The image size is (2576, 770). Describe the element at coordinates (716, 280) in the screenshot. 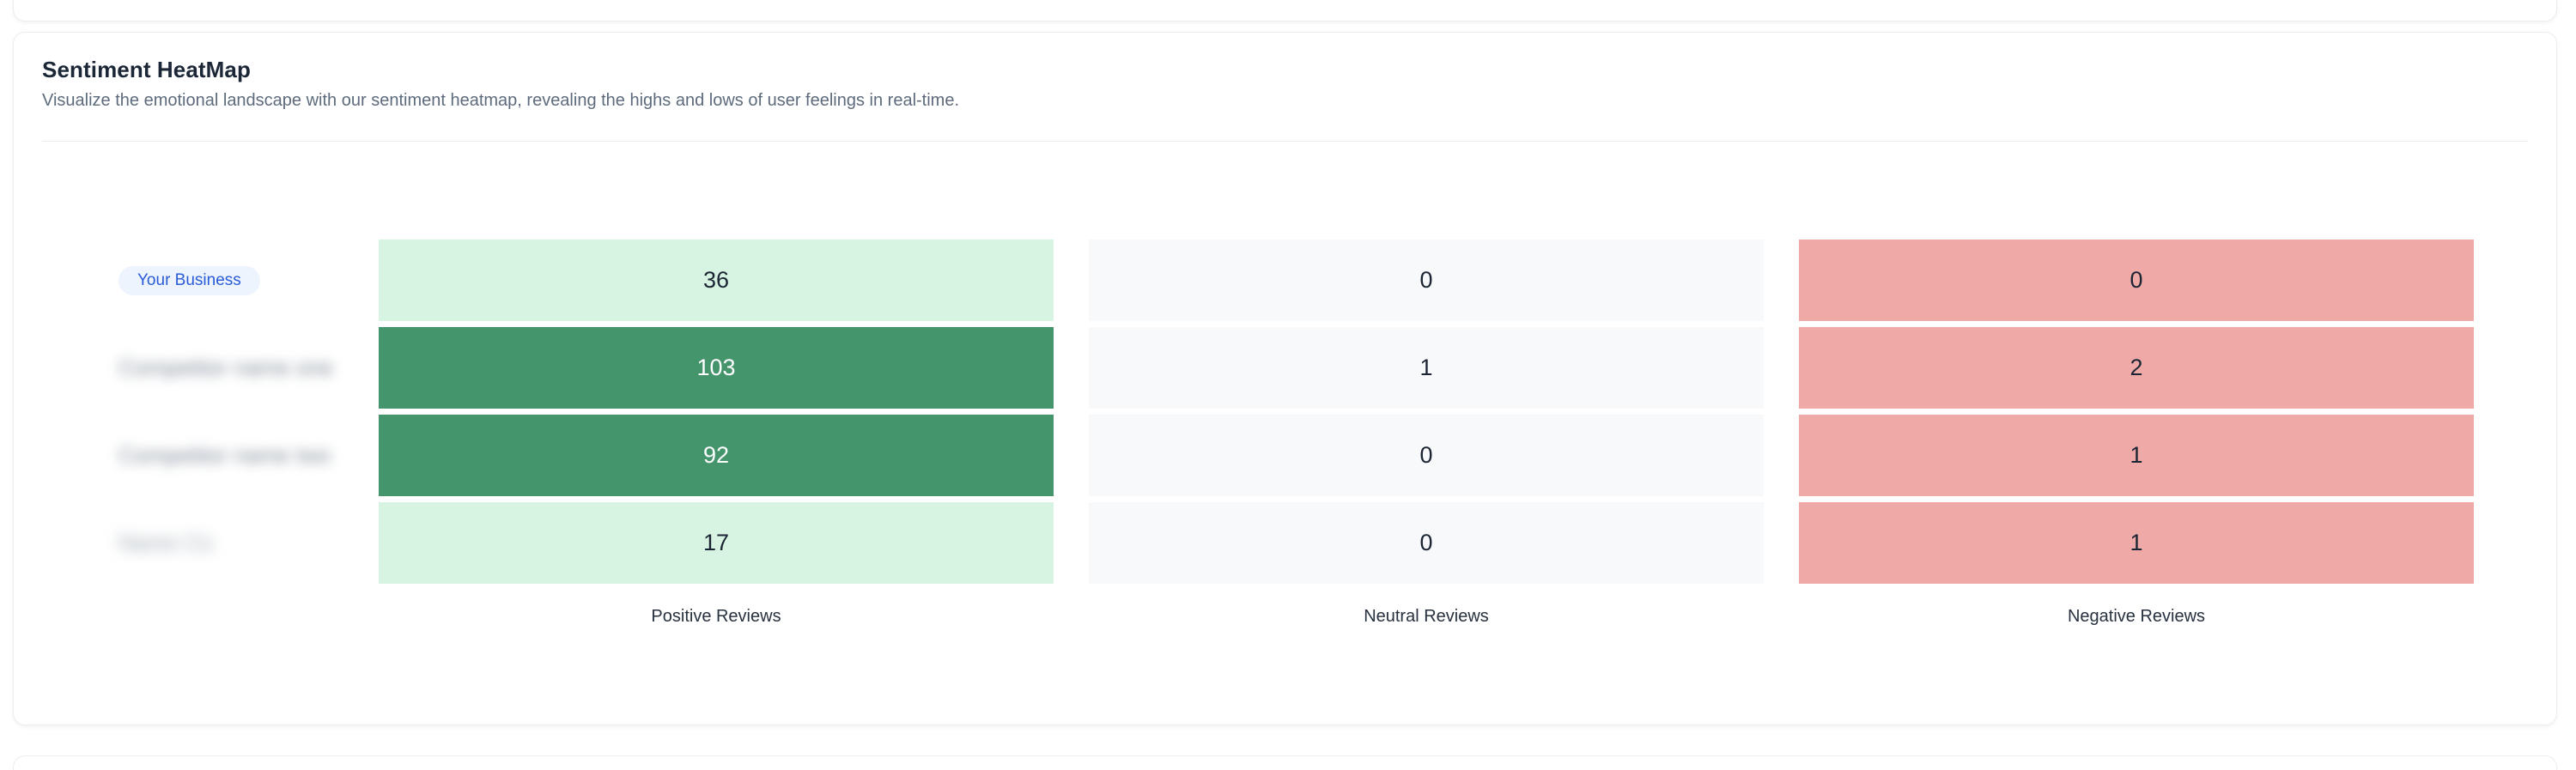

I see `heatmap-cell-positive: 36` at that location.